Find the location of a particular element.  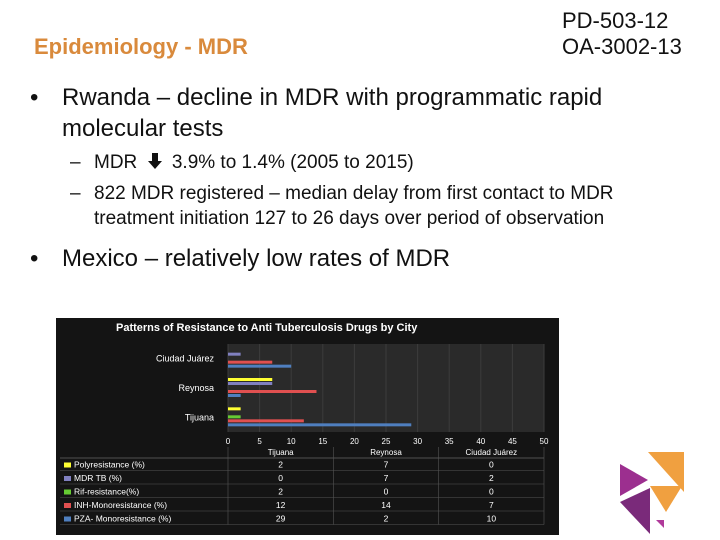

x-tick-label: 35 is located at coordinates (449, 441).